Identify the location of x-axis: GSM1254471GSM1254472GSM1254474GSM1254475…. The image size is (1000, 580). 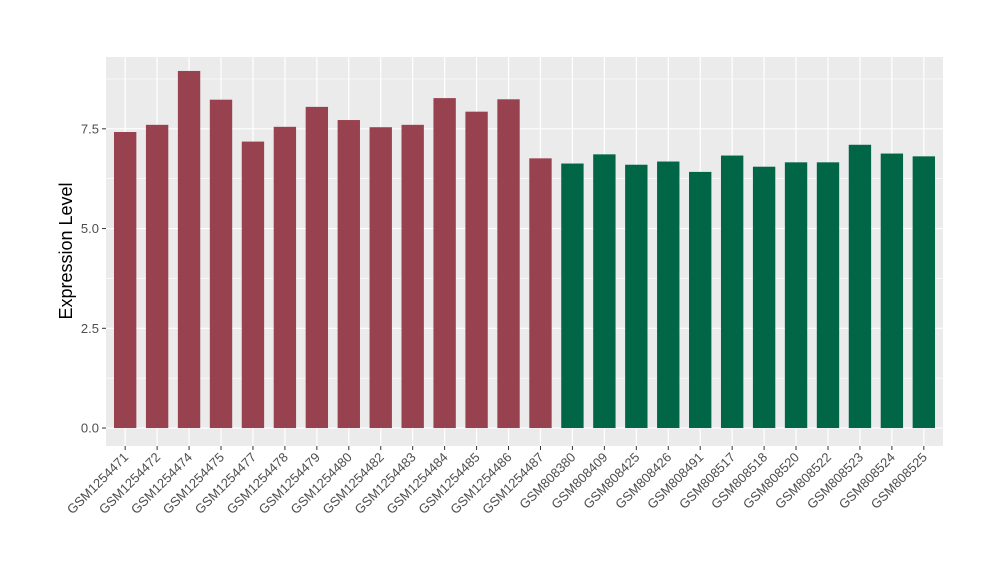
(497, 481).